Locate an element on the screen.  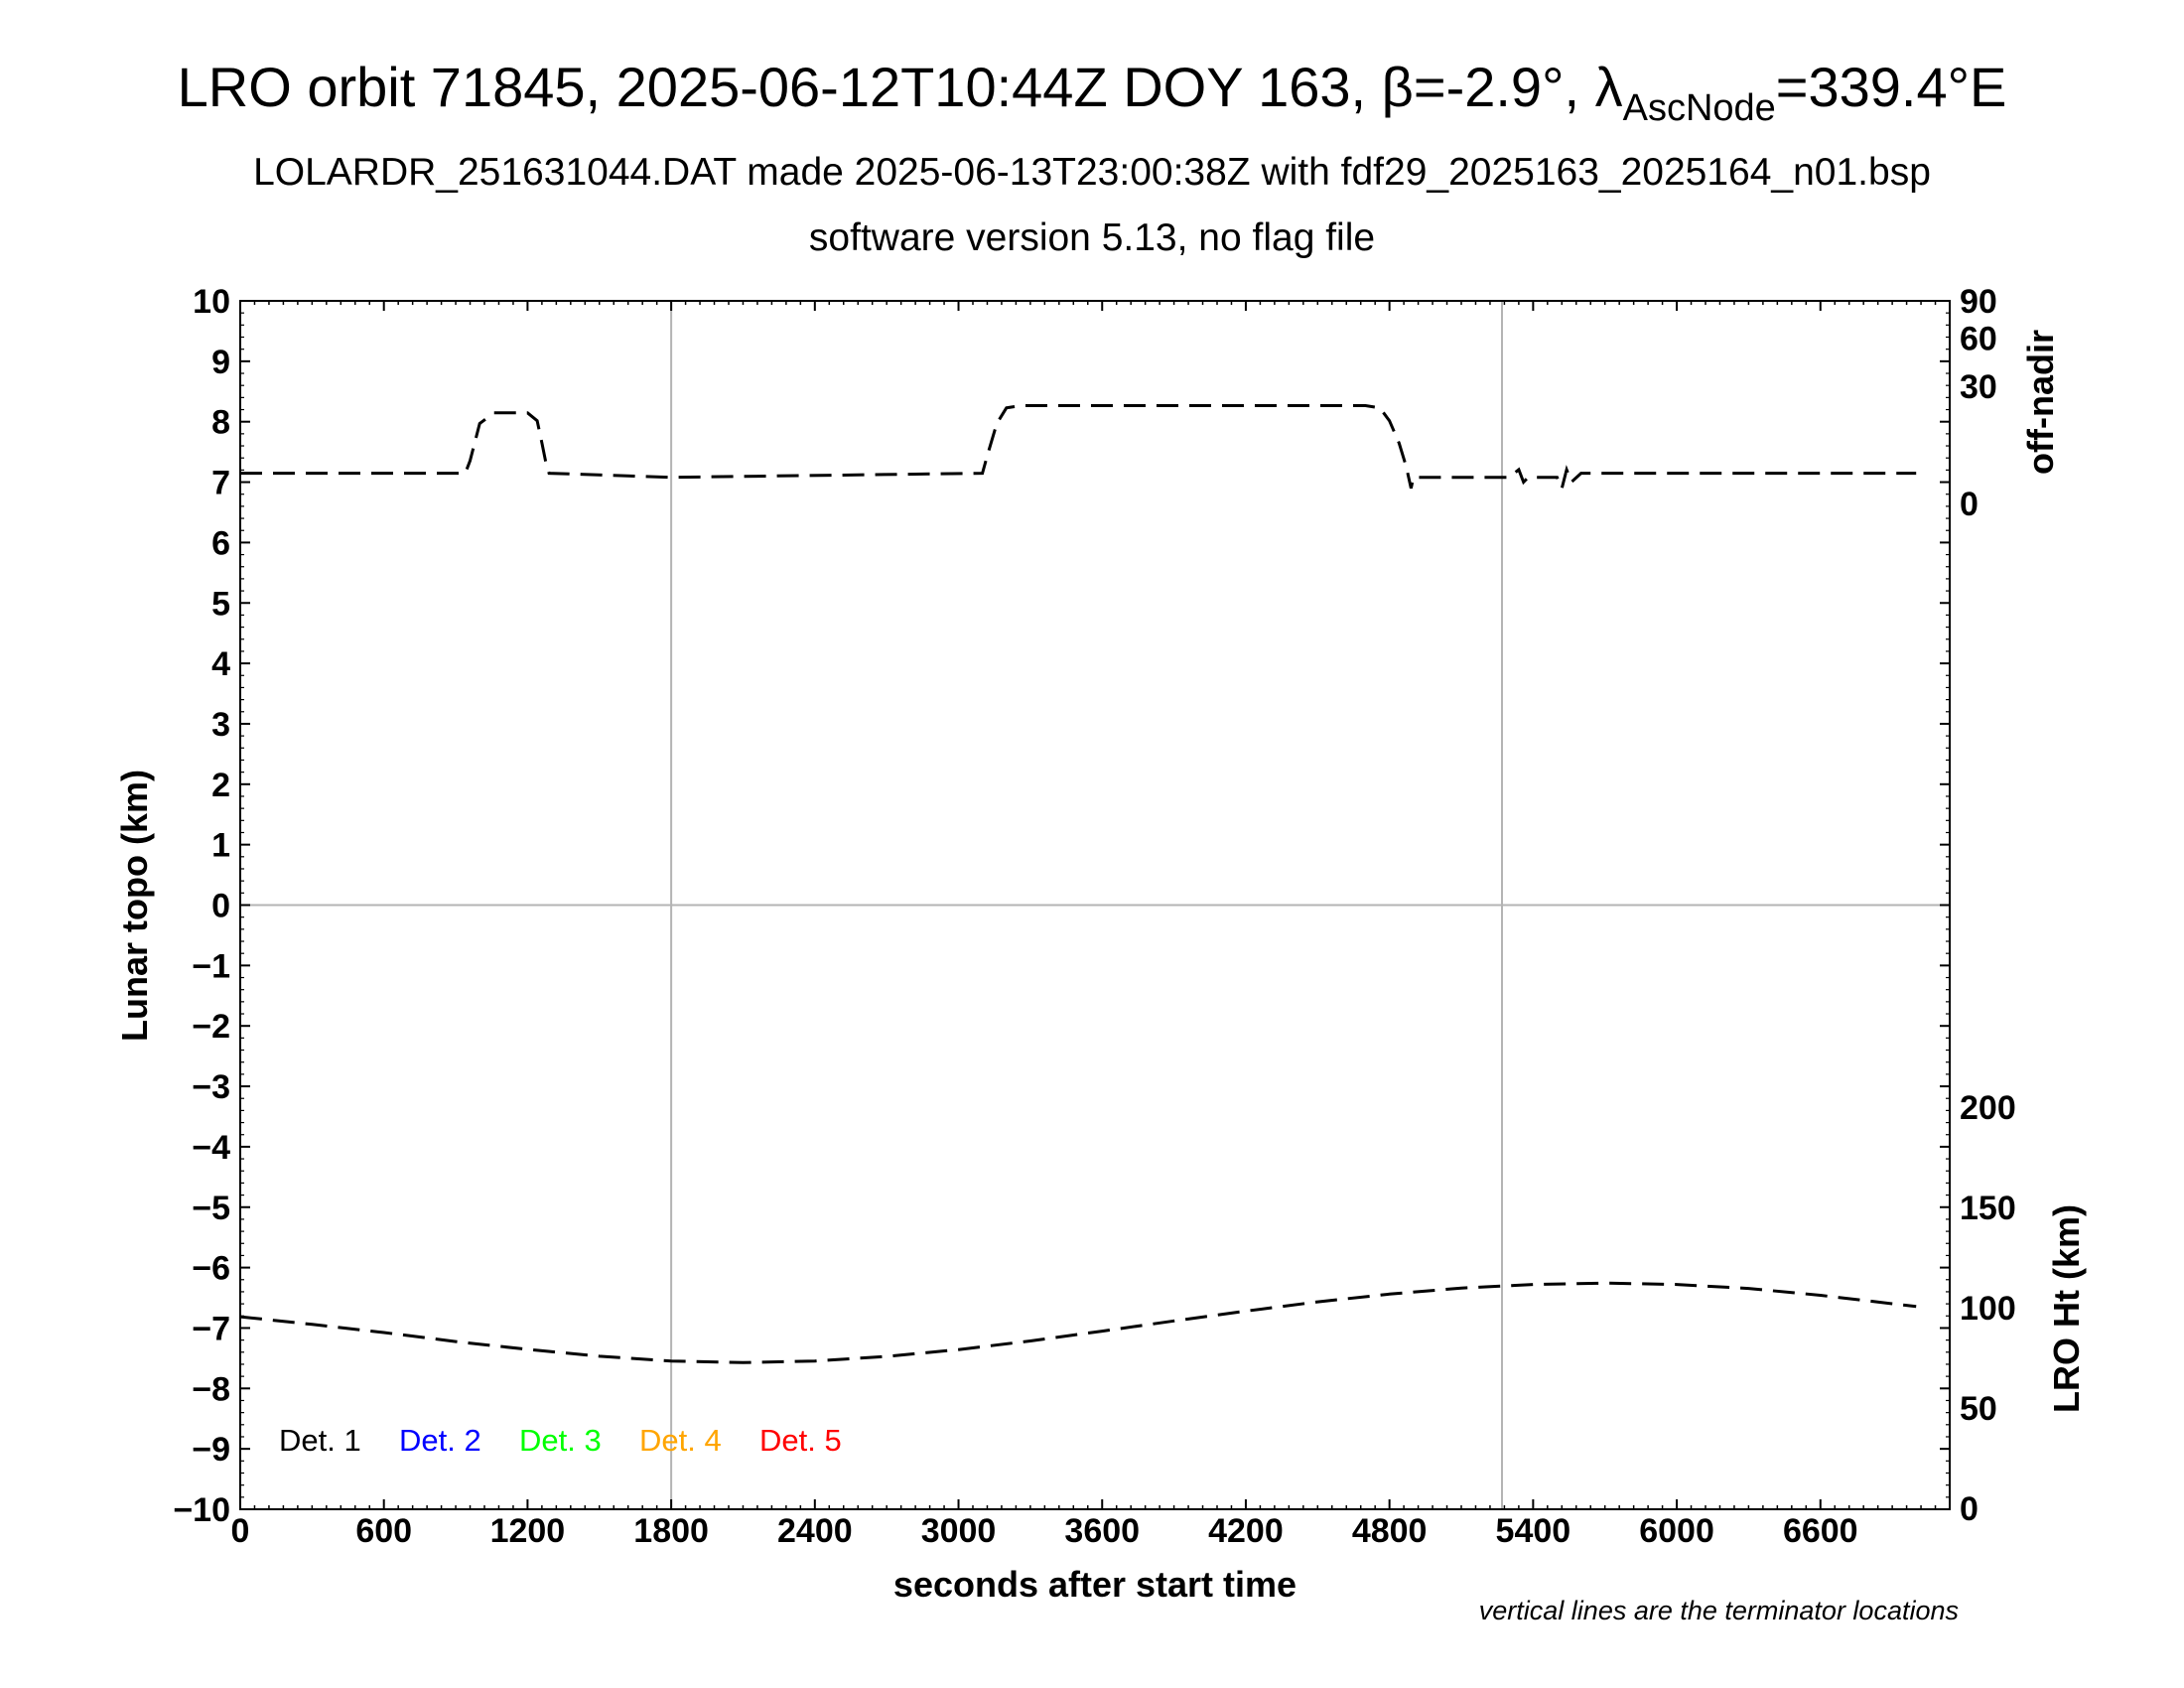
x-tick-label: 1800 is located at coordinates (671, 1531).